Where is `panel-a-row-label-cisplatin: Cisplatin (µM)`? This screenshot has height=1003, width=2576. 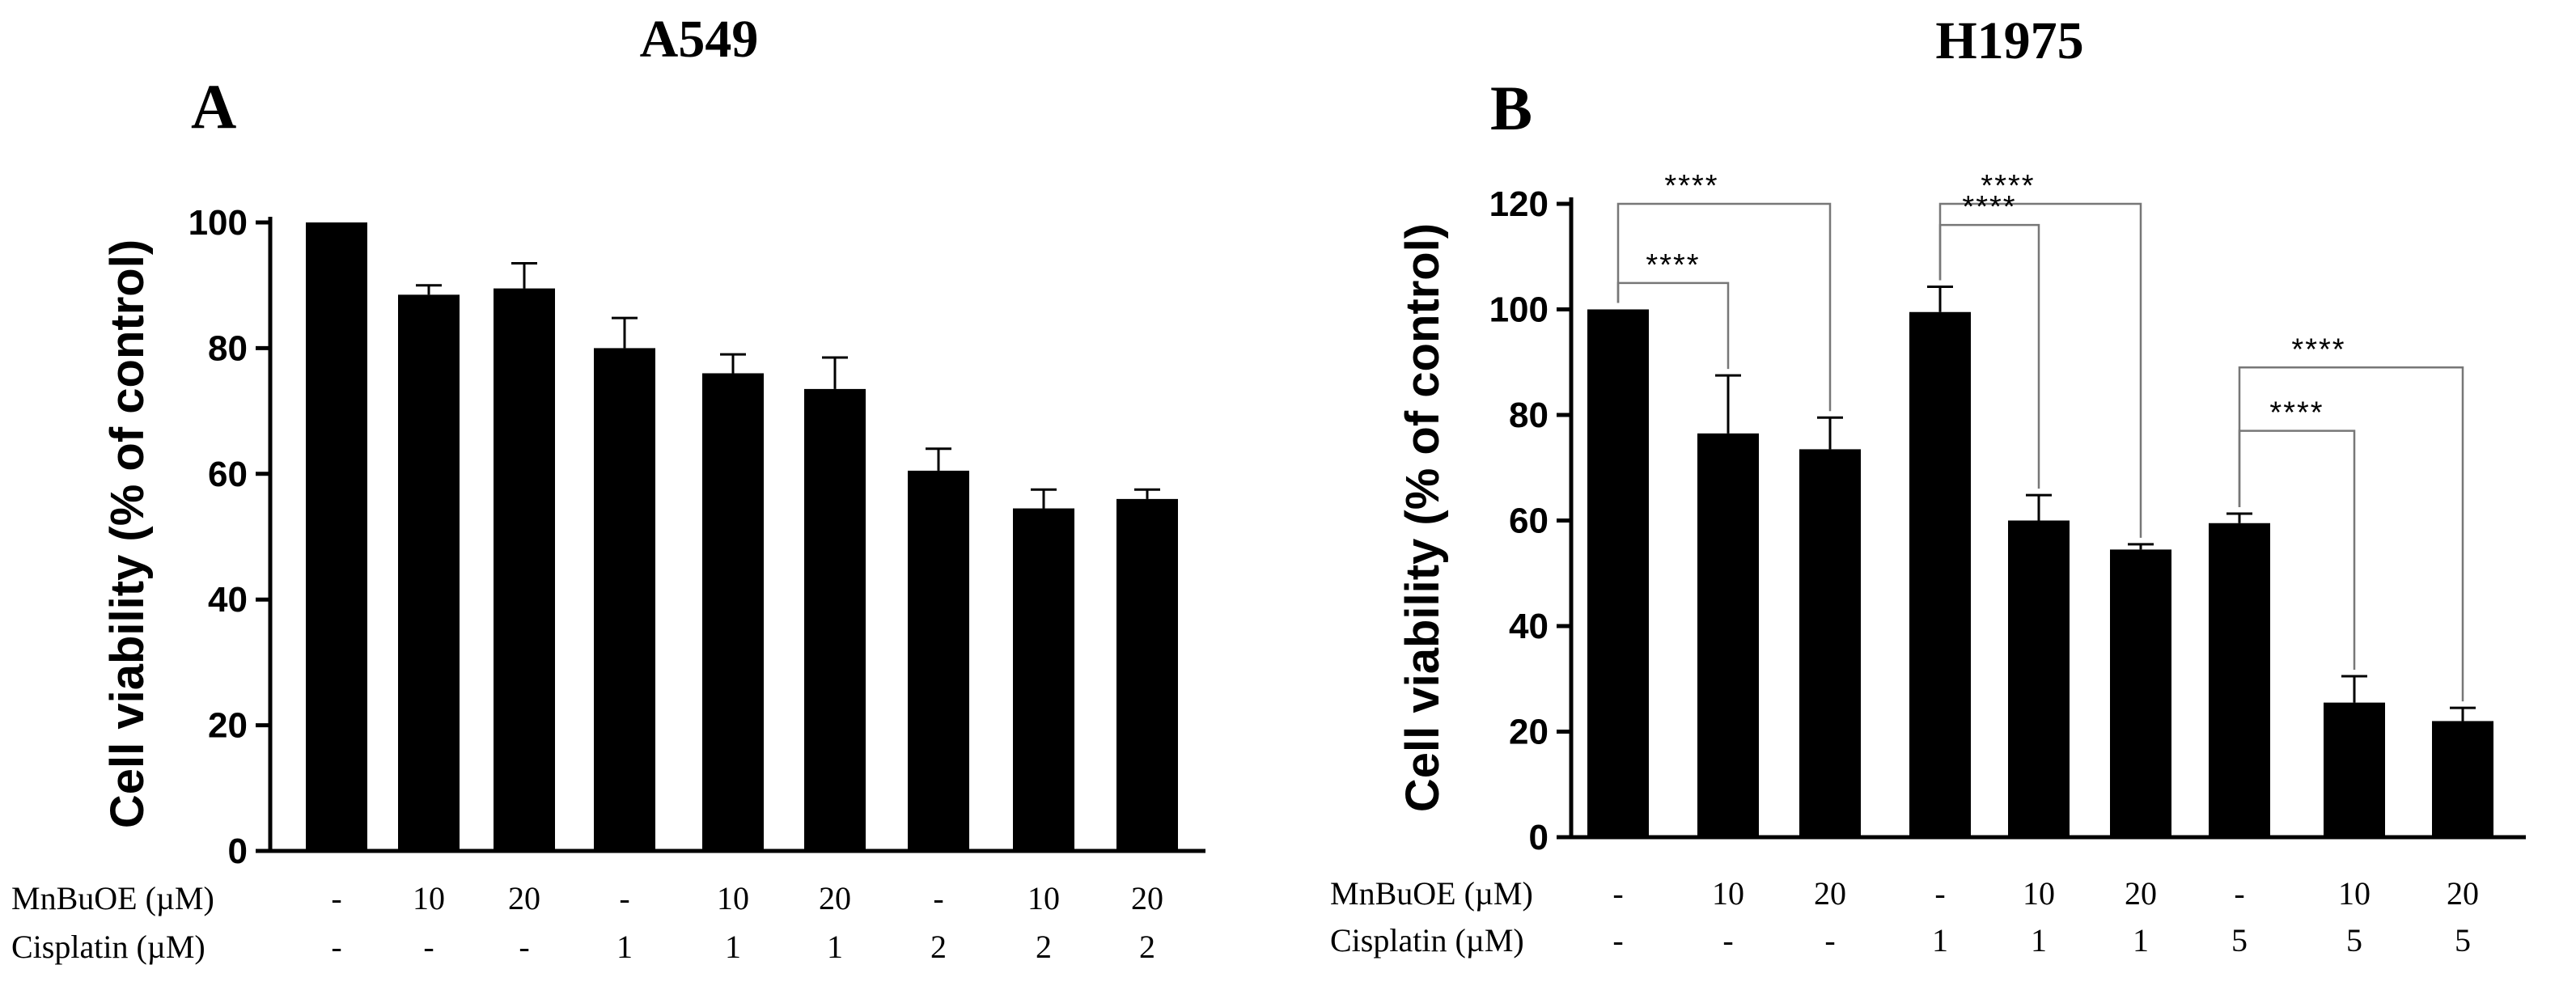 panel-a-row-label-cisplatin: Cisplatin (µM) is located at coordinates (108, 947).